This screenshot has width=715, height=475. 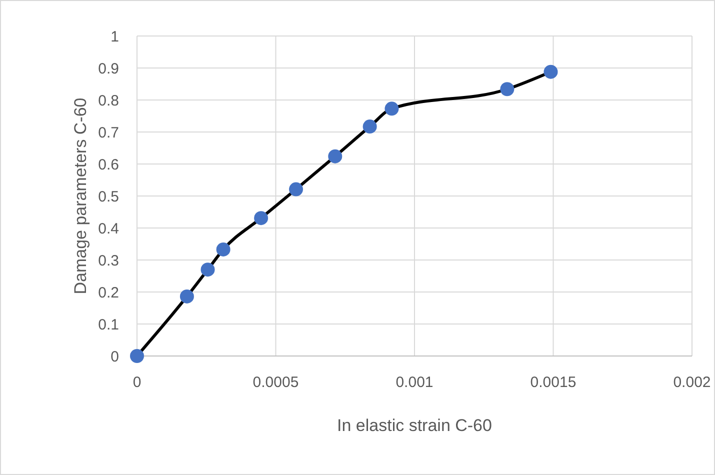 What do you see at coordinates (108, 325) in the screenshot?
I see `y-tick-label: 0.1` at bounding box center [108, 325].